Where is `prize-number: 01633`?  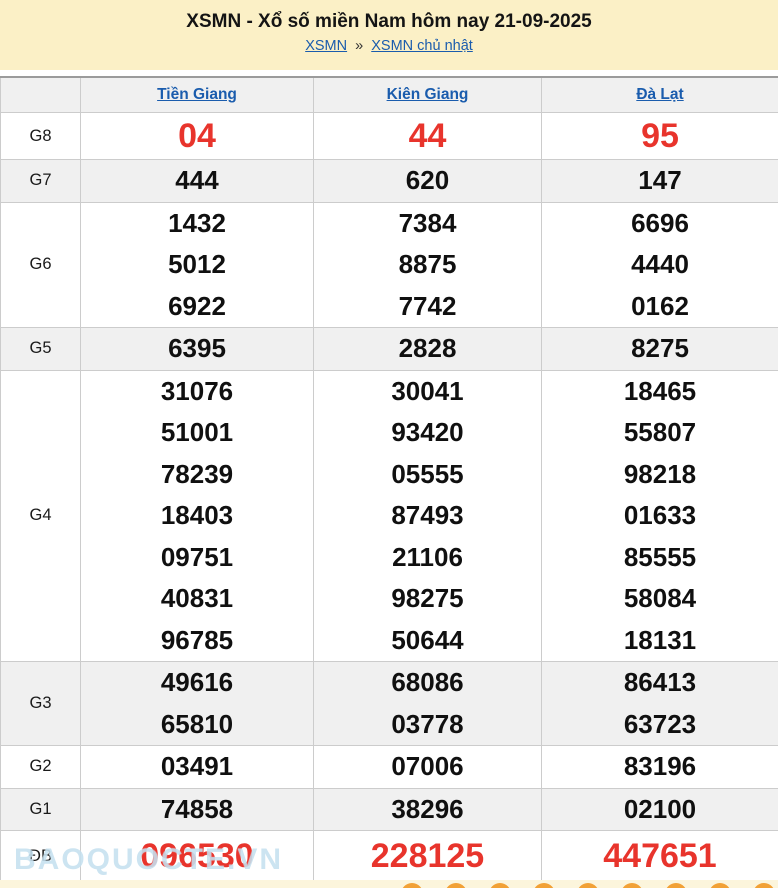
prize-number: 01633 is located at coordinates (660, 515).